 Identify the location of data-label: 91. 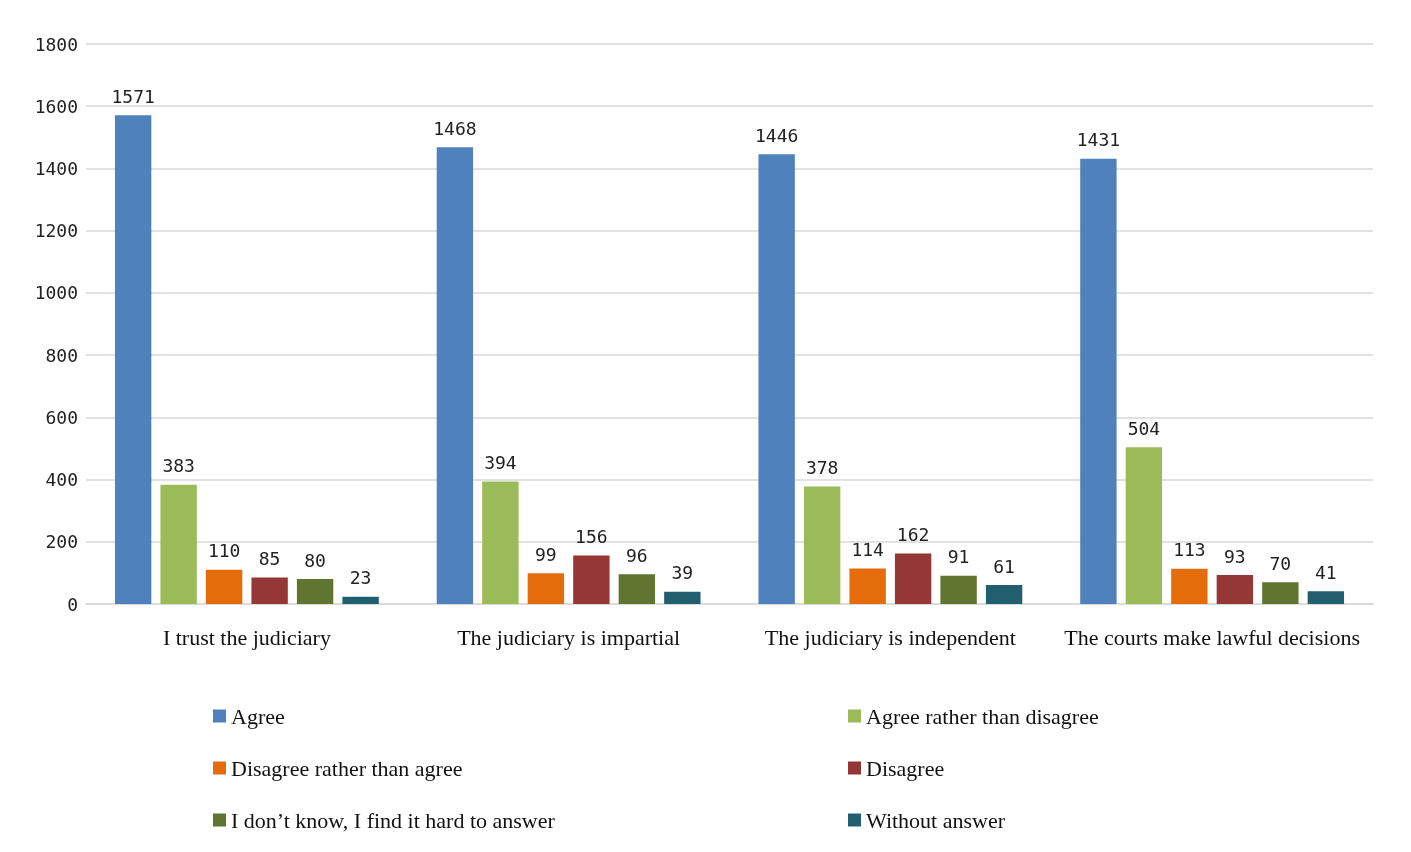
(958, 557).